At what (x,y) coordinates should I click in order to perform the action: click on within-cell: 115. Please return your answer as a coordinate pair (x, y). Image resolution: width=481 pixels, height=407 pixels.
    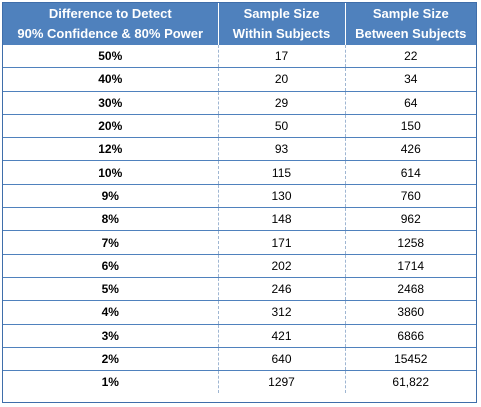
    Looking at the image, I should click on (282, 172).